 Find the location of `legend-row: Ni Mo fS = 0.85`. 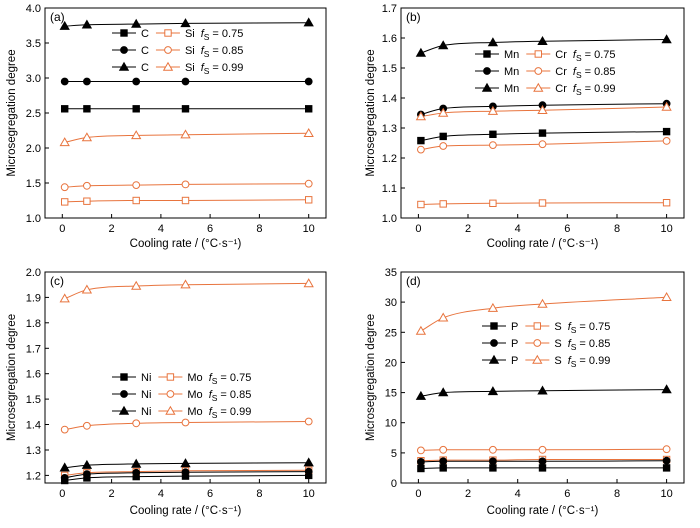

legend-row: Ni Mo fS = 0.85 is located at coordinates (181, 396).